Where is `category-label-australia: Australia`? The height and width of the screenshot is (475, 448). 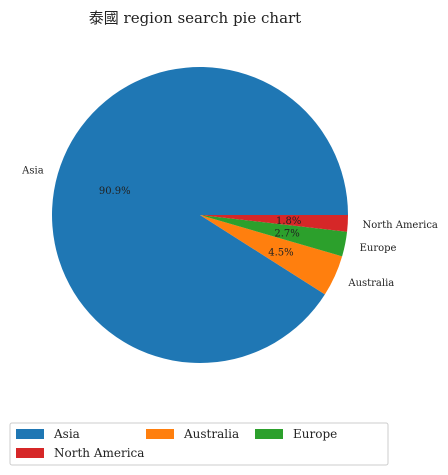
category-label-australia: Australia is located at coordinates (370, 283).